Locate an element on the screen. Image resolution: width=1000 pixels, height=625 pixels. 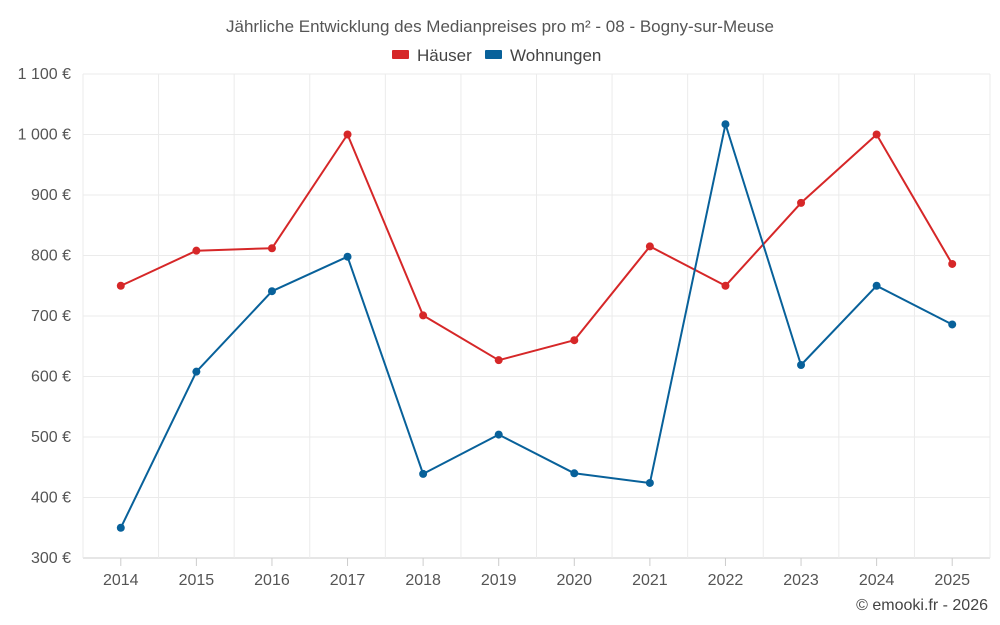
x-tick-label: 2022 is located at coordinates (726, 580).